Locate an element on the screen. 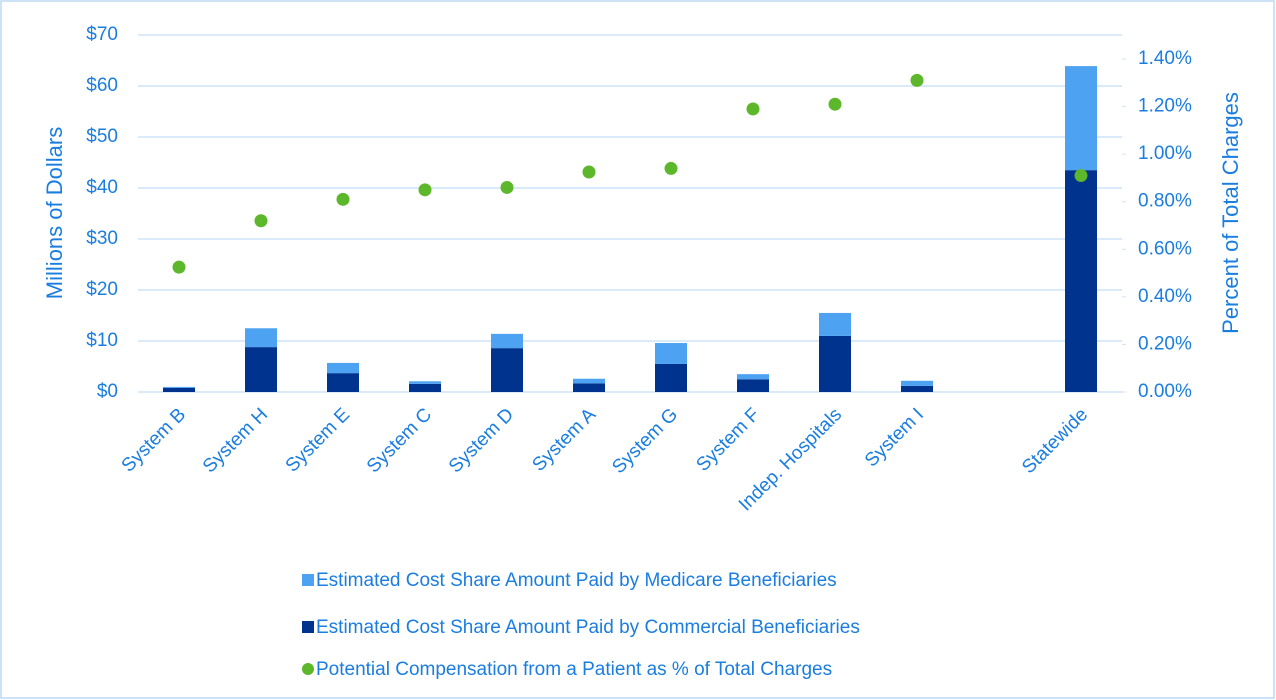 The height and width of the screenshot is (700, 1276). y-tick-label: $20 is located at coordinates (102, 289).